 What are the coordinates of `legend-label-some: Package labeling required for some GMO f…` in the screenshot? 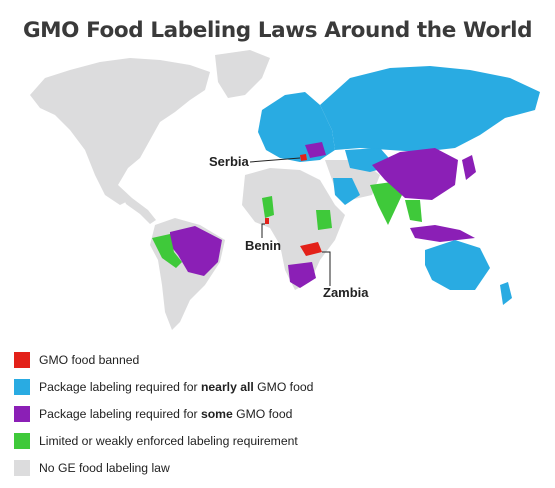 It's located at (166, 413).